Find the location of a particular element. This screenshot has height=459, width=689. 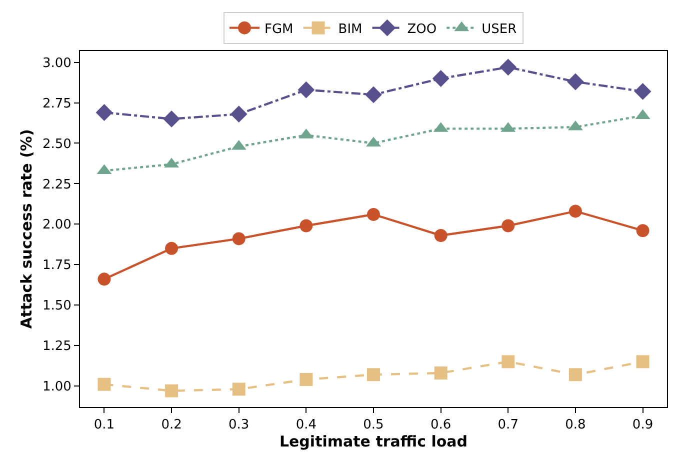

legend-label: ZOO is located at coordinates (422, 29).